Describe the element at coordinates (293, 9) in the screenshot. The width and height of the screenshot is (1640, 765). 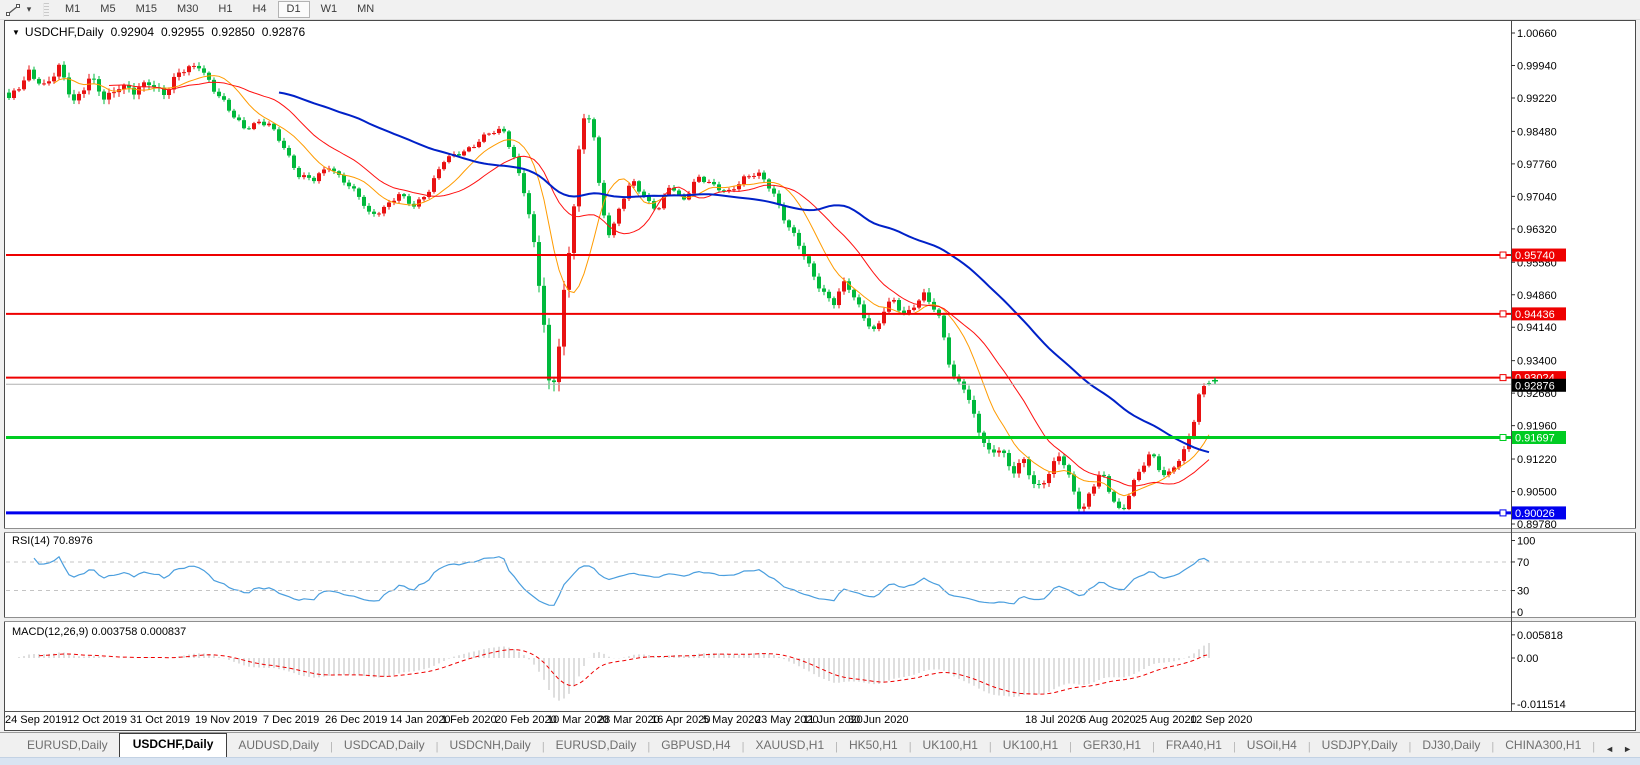
I see `timeframe-button-d1: D1` at that location.